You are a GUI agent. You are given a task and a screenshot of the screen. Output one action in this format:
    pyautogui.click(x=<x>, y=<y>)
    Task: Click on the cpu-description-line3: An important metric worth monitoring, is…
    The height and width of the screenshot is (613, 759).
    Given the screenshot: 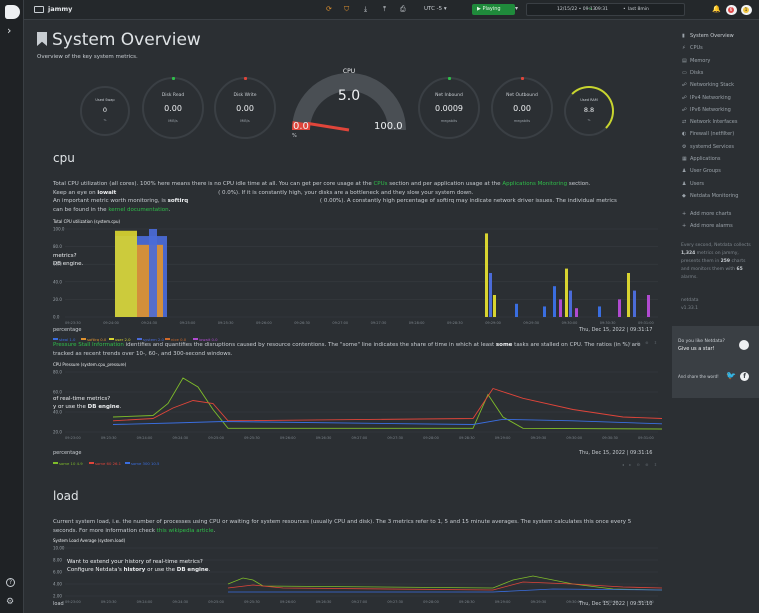 What is the action you would take?
    pyautogui.click(x=357, y=201)
    